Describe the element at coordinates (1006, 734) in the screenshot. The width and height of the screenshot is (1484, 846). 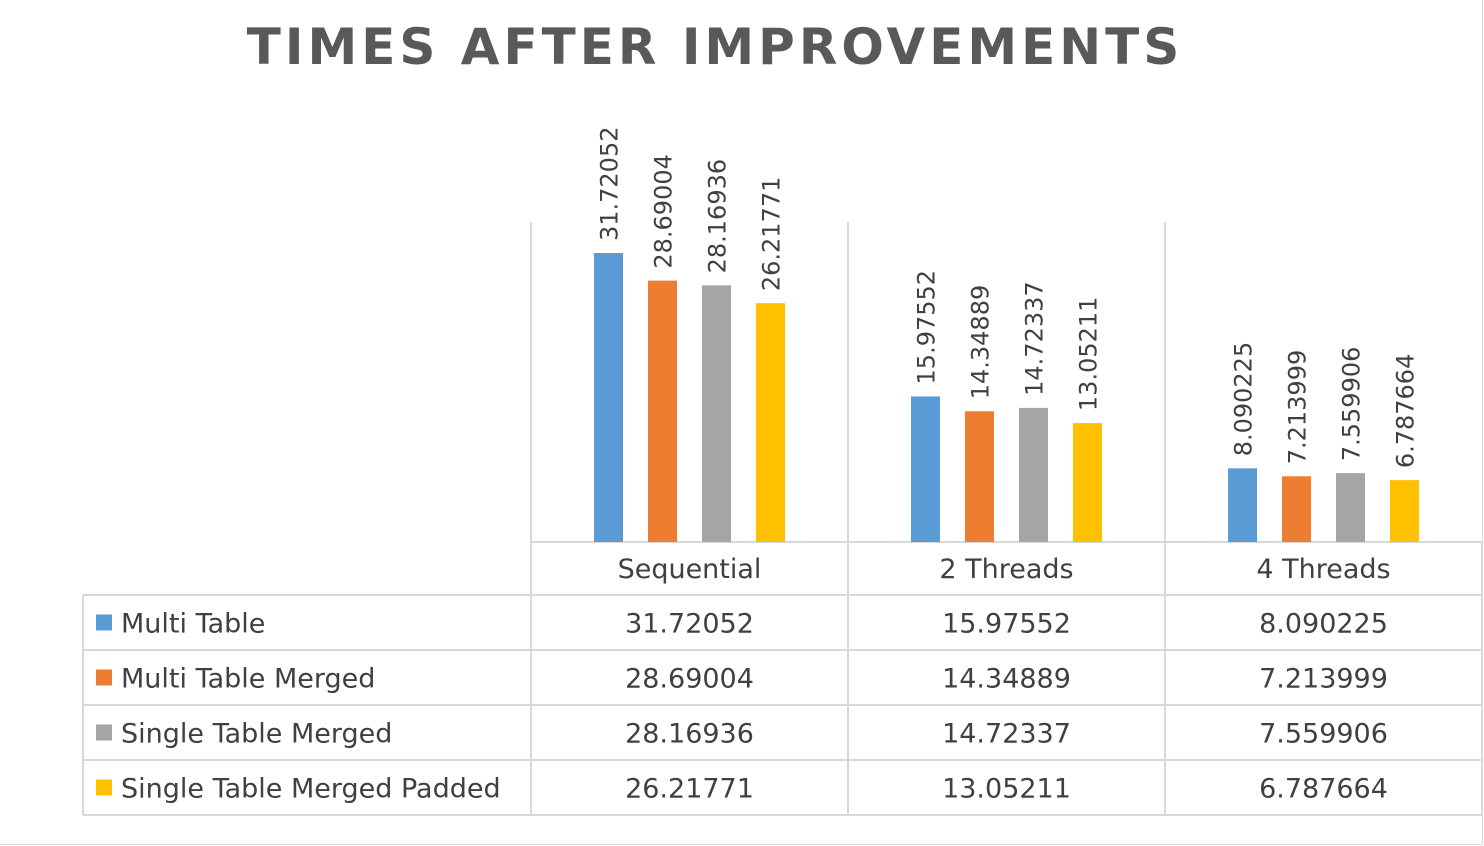
I see `table-cell: 14.72337` at that location.